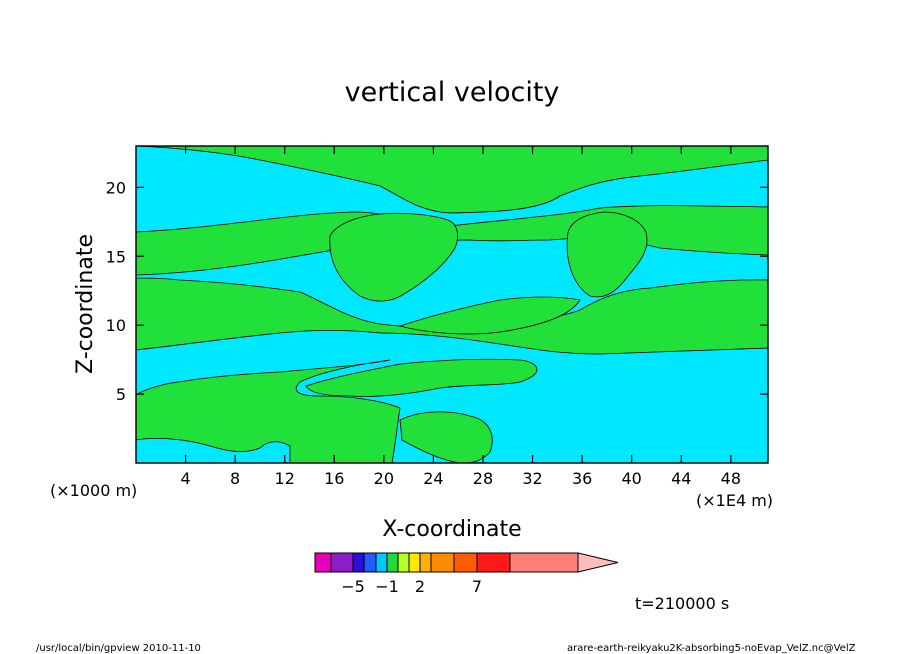  What do you see at coordinates (121, 394) in the screenshot?
I see `y-tick-label: 5` at bounding box center [121, 394].